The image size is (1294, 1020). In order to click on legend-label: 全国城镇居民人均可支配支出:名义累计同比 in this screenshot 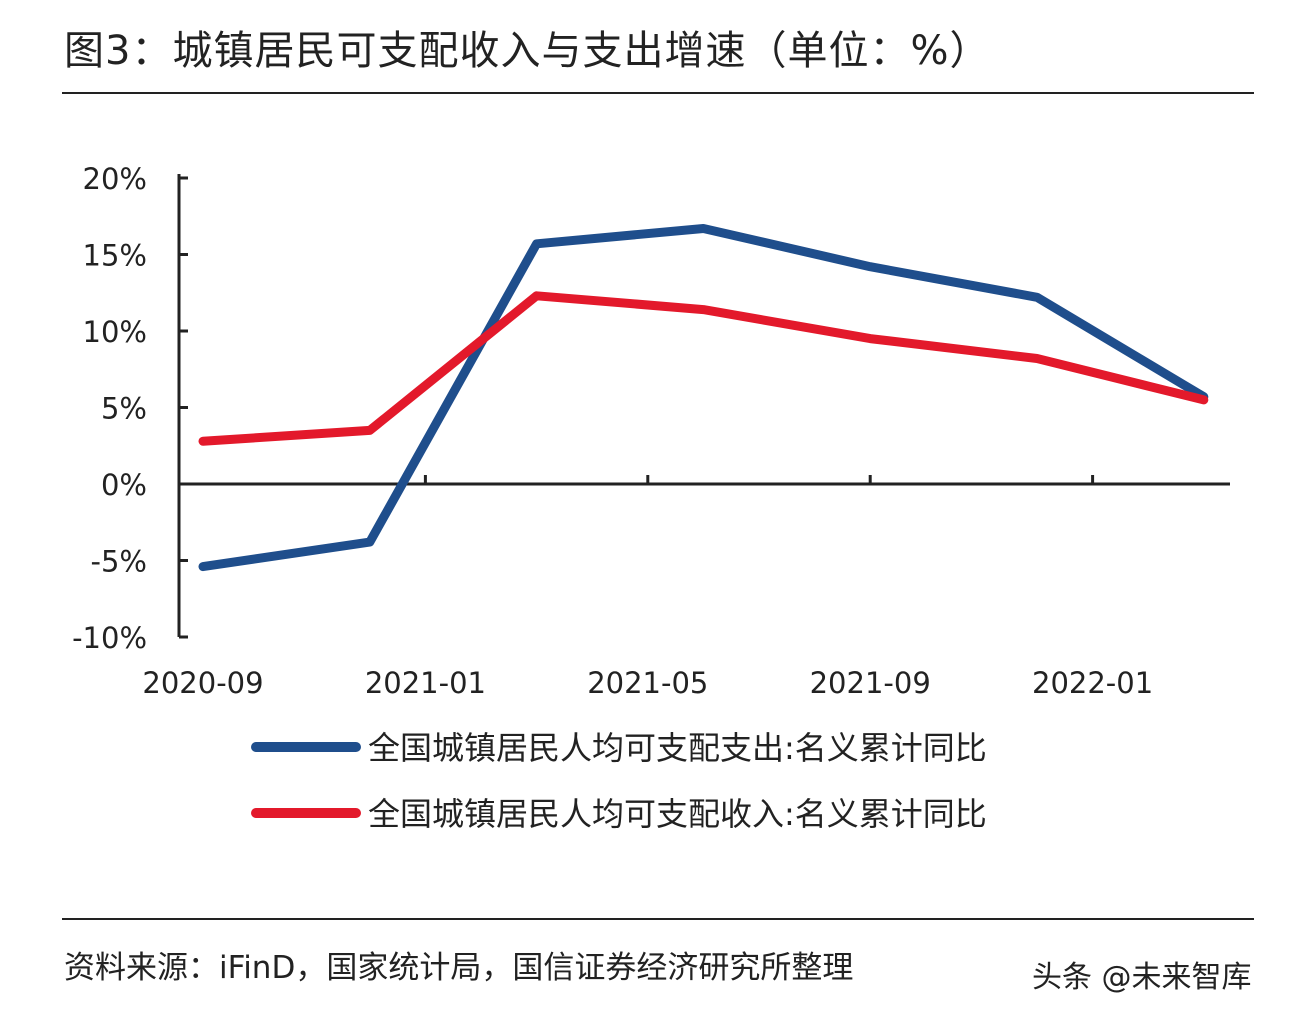, I will do `click(677, 748)`.